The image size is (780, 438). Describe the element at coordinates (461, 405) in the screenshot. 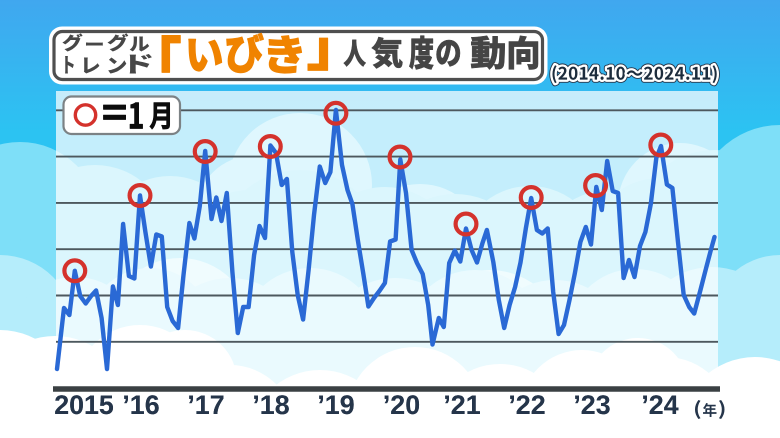

I see `svg-text: ’21` at that location.